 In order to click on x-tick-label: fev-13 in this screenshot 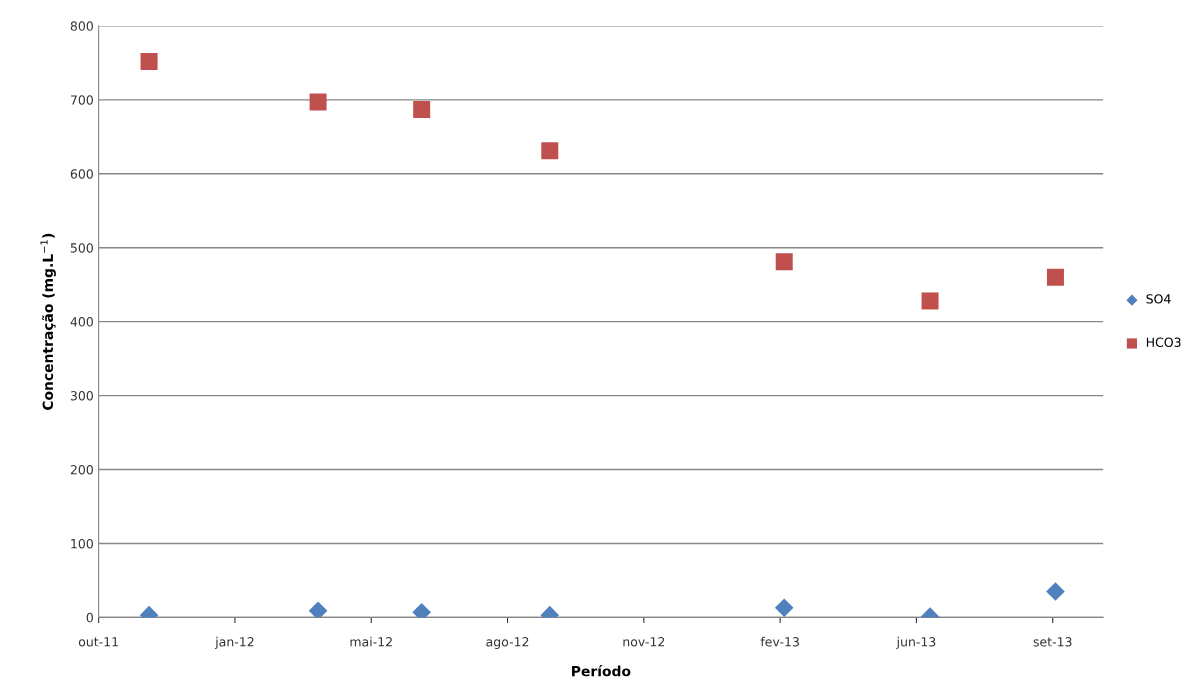, I will do `click(779, 641)`.